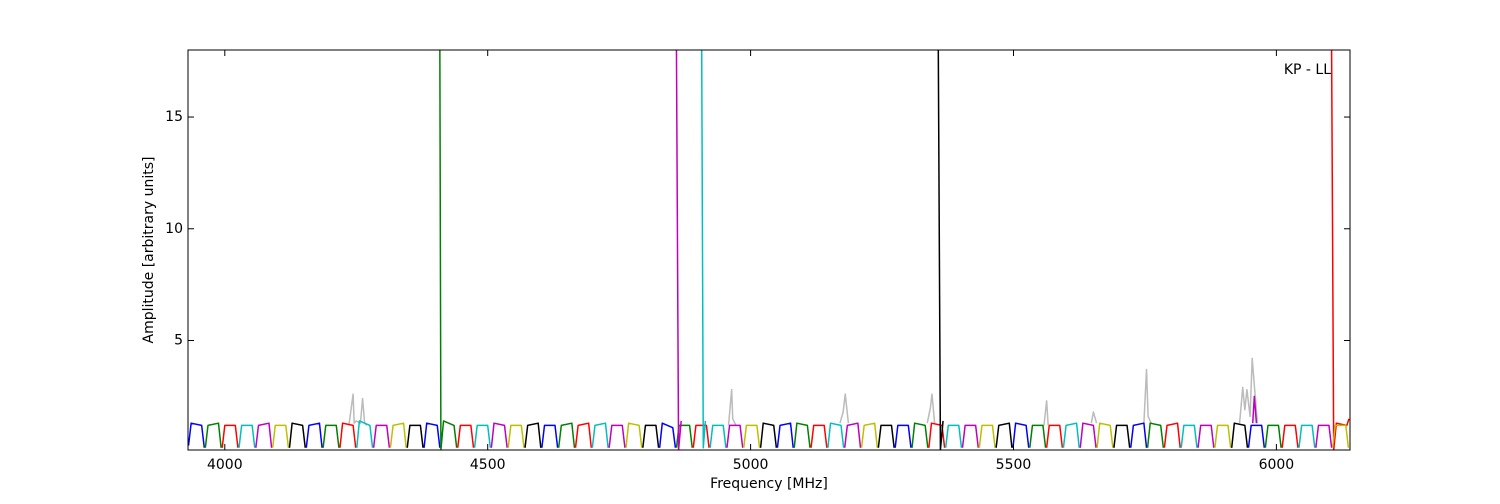 Image resolution: width=1500 pixels, height=504 pixels. I want to click on x-axis-label: Frequency [MHz], so click(769, 484).